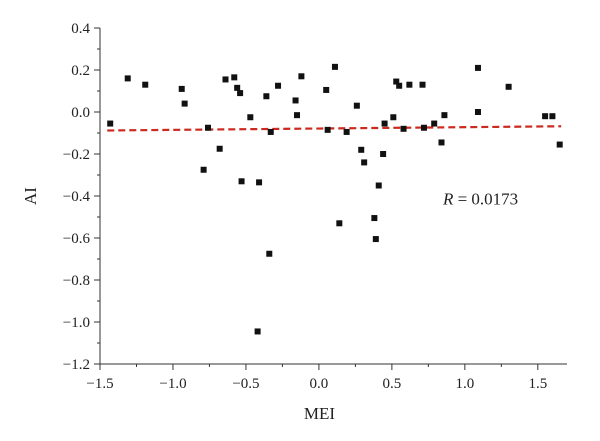 The height and width of the screenshot is (441, 600). I want to click on y-tick-label: 0.2, so click(80, 71).